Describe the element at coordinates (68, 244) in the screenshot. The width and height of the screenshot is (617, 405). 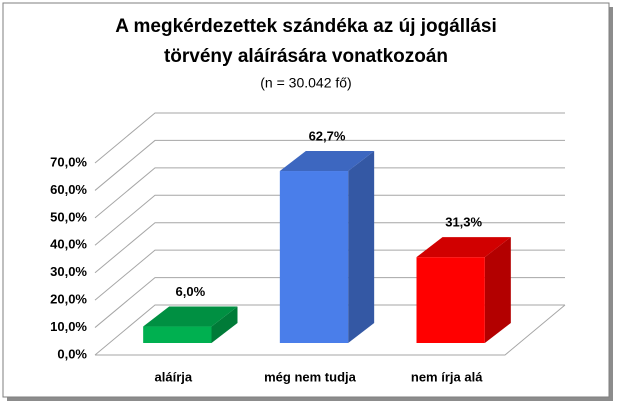
I see `y-tick-label: 40,0%` at that location.